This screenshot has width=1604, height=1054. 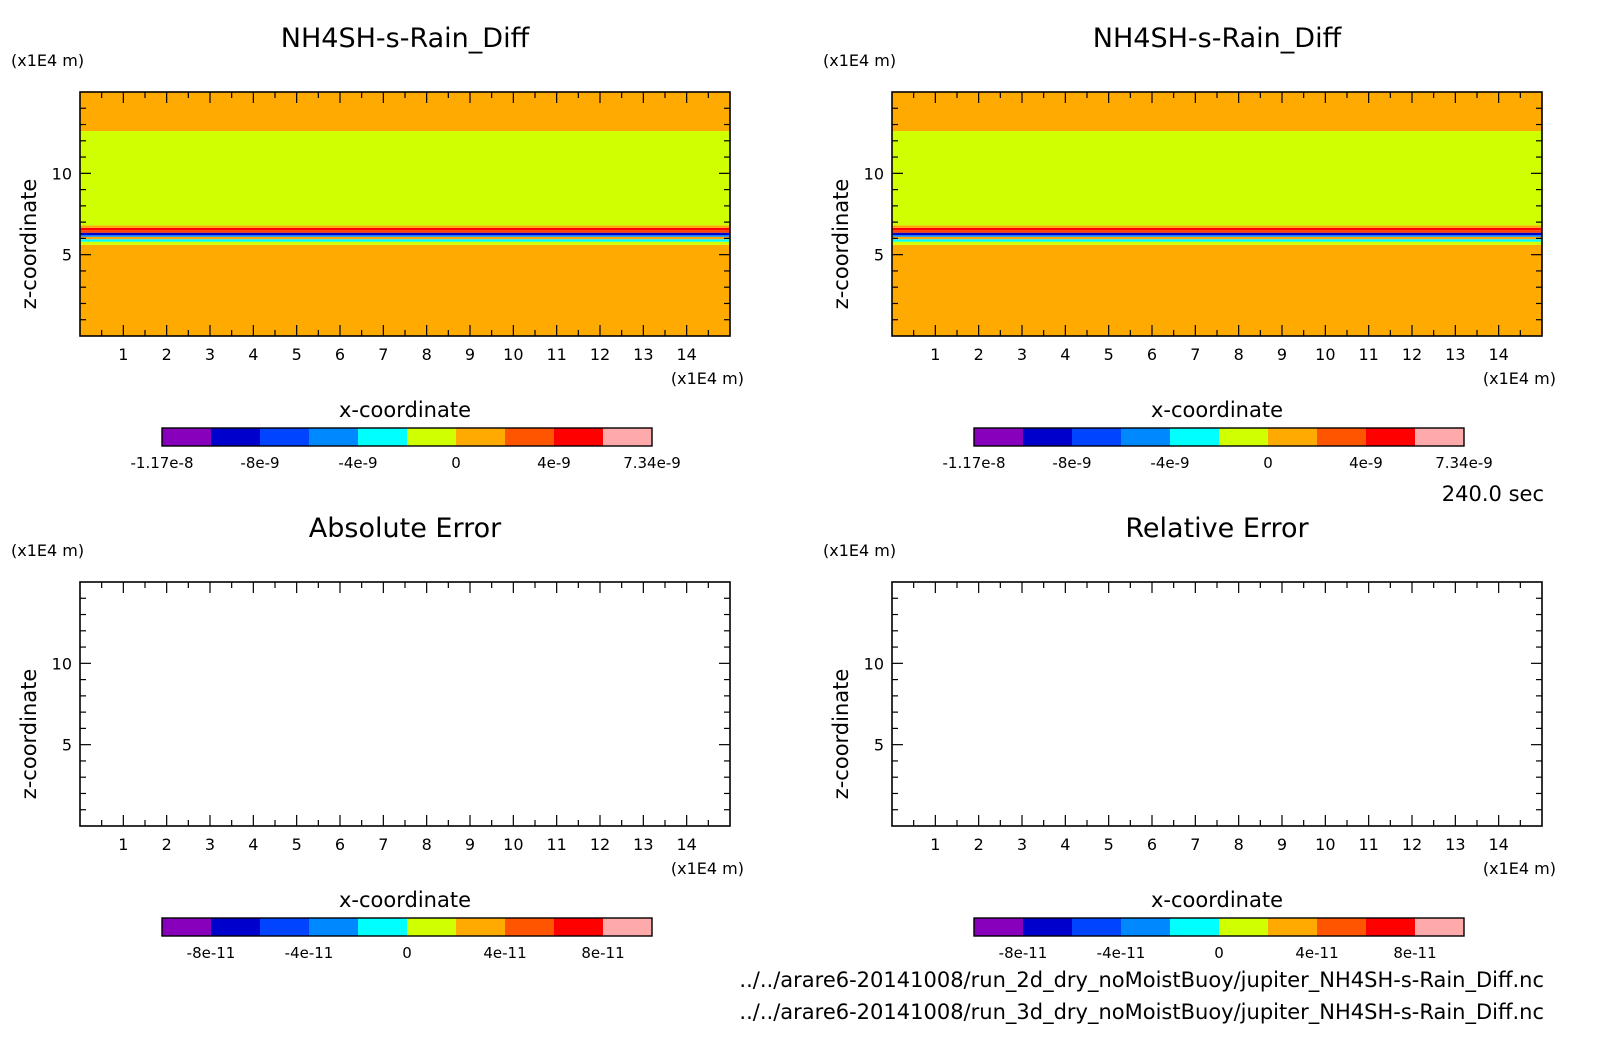 I want to click on colorbar-tick-label: 7.34e-9, so click(x=652, y=463).